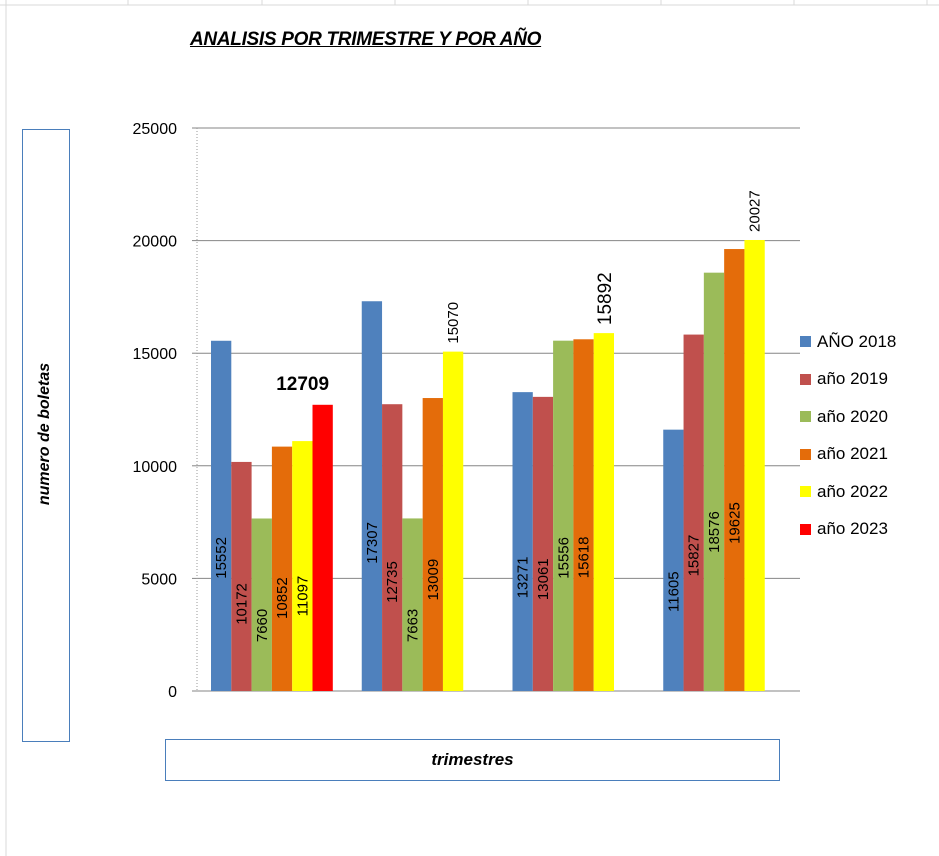  I want to click on data-label: 18576, so click(714, 532).